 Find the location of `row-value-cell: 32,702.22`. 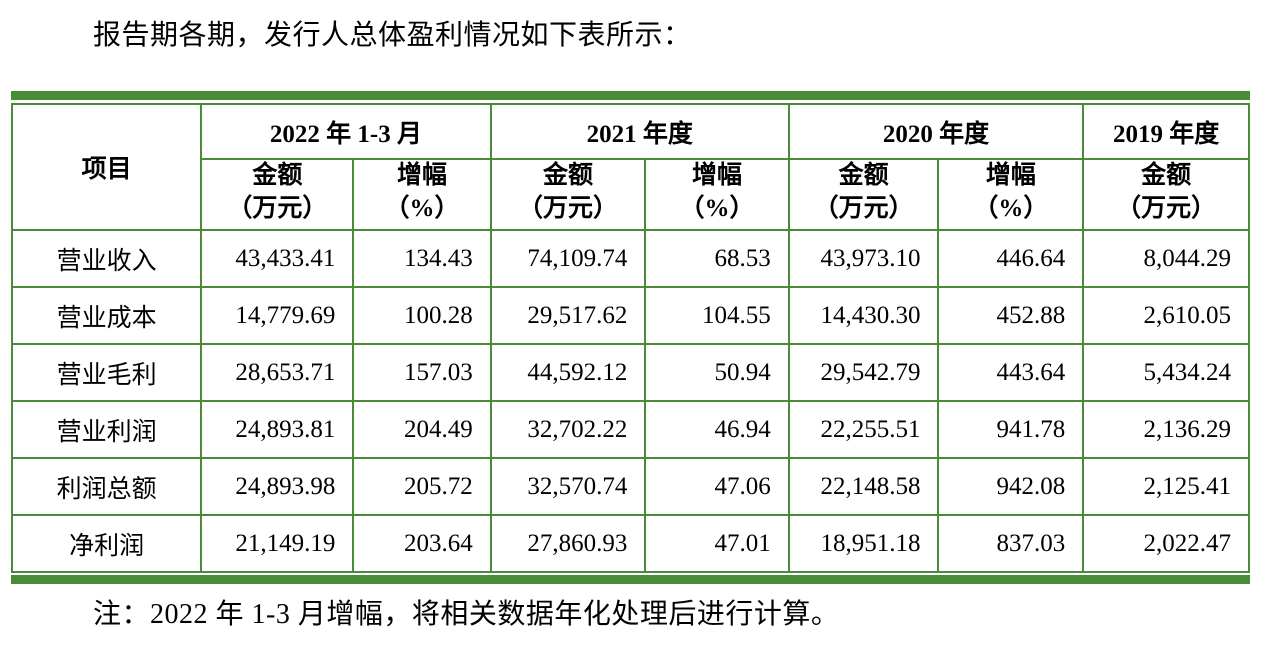

row-value-cell: 32,702.22 is located at coordinates (568, 429).